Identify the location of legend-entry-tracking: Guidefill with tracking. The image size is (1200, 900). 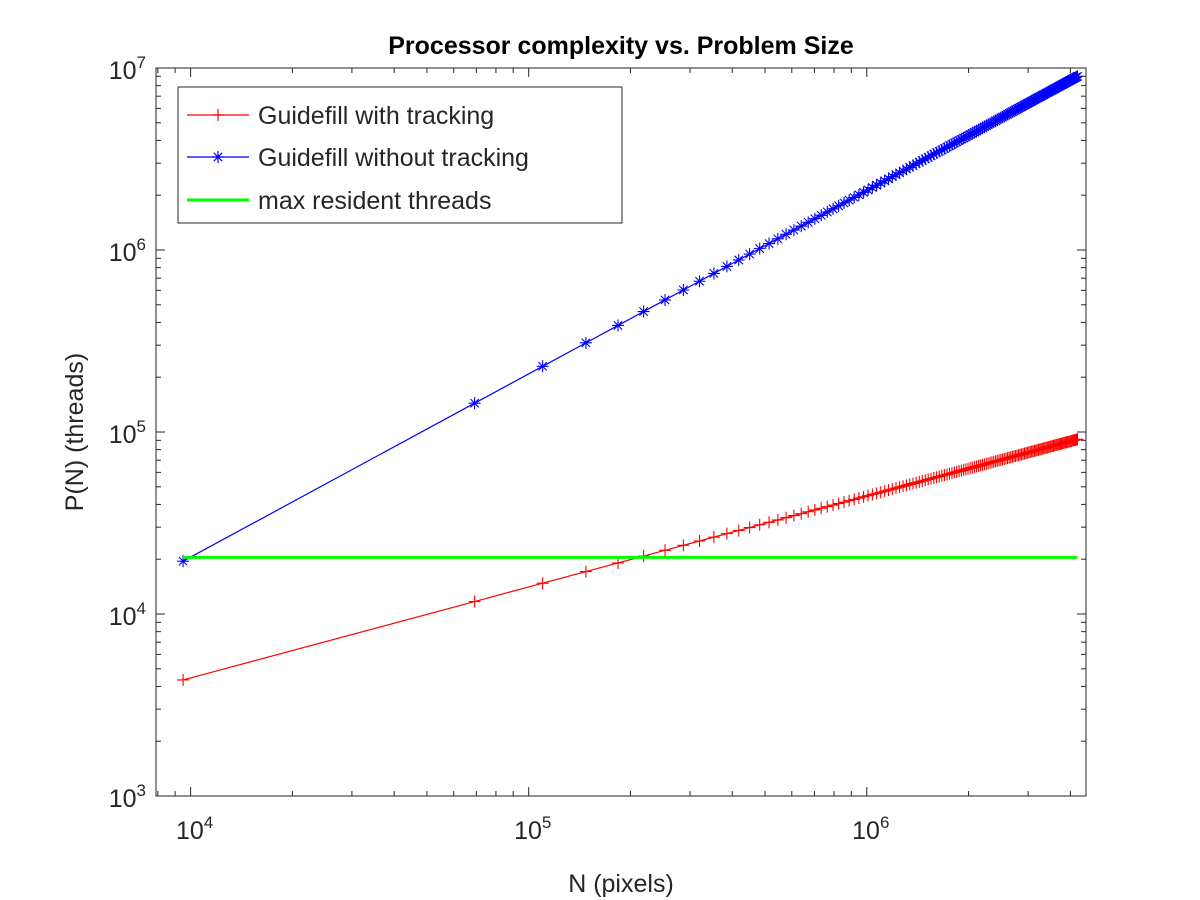
(340, 116).